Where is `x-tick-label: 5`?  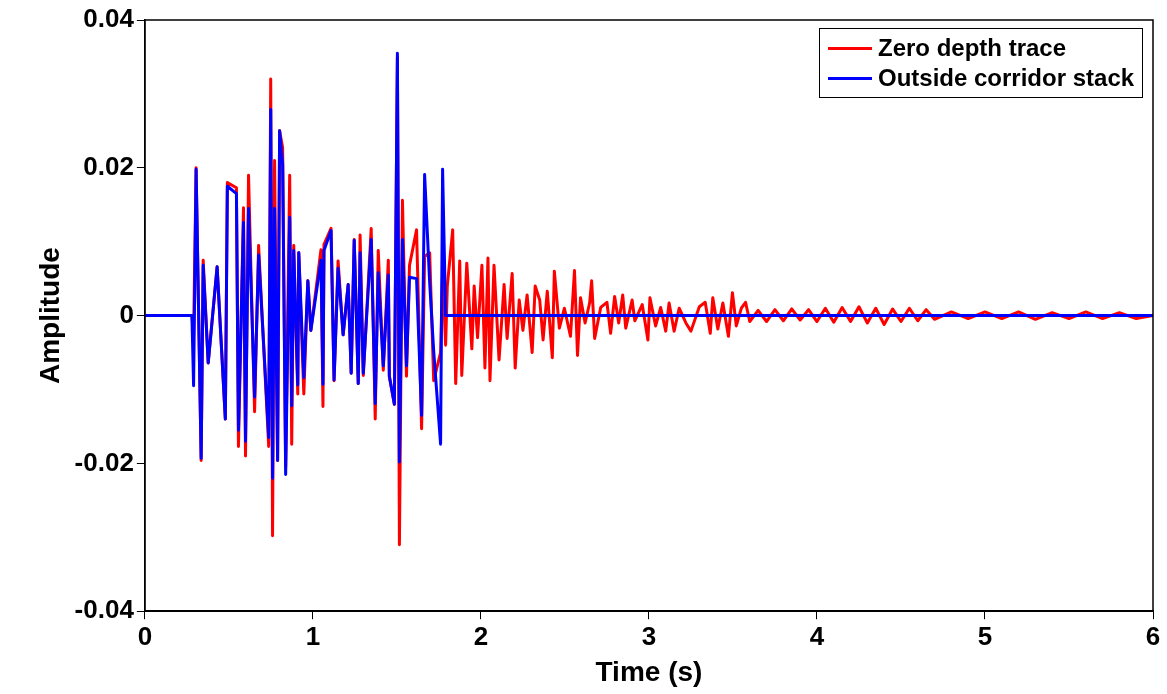
x-tick-label: 5 is located at coordinates (985, 635).